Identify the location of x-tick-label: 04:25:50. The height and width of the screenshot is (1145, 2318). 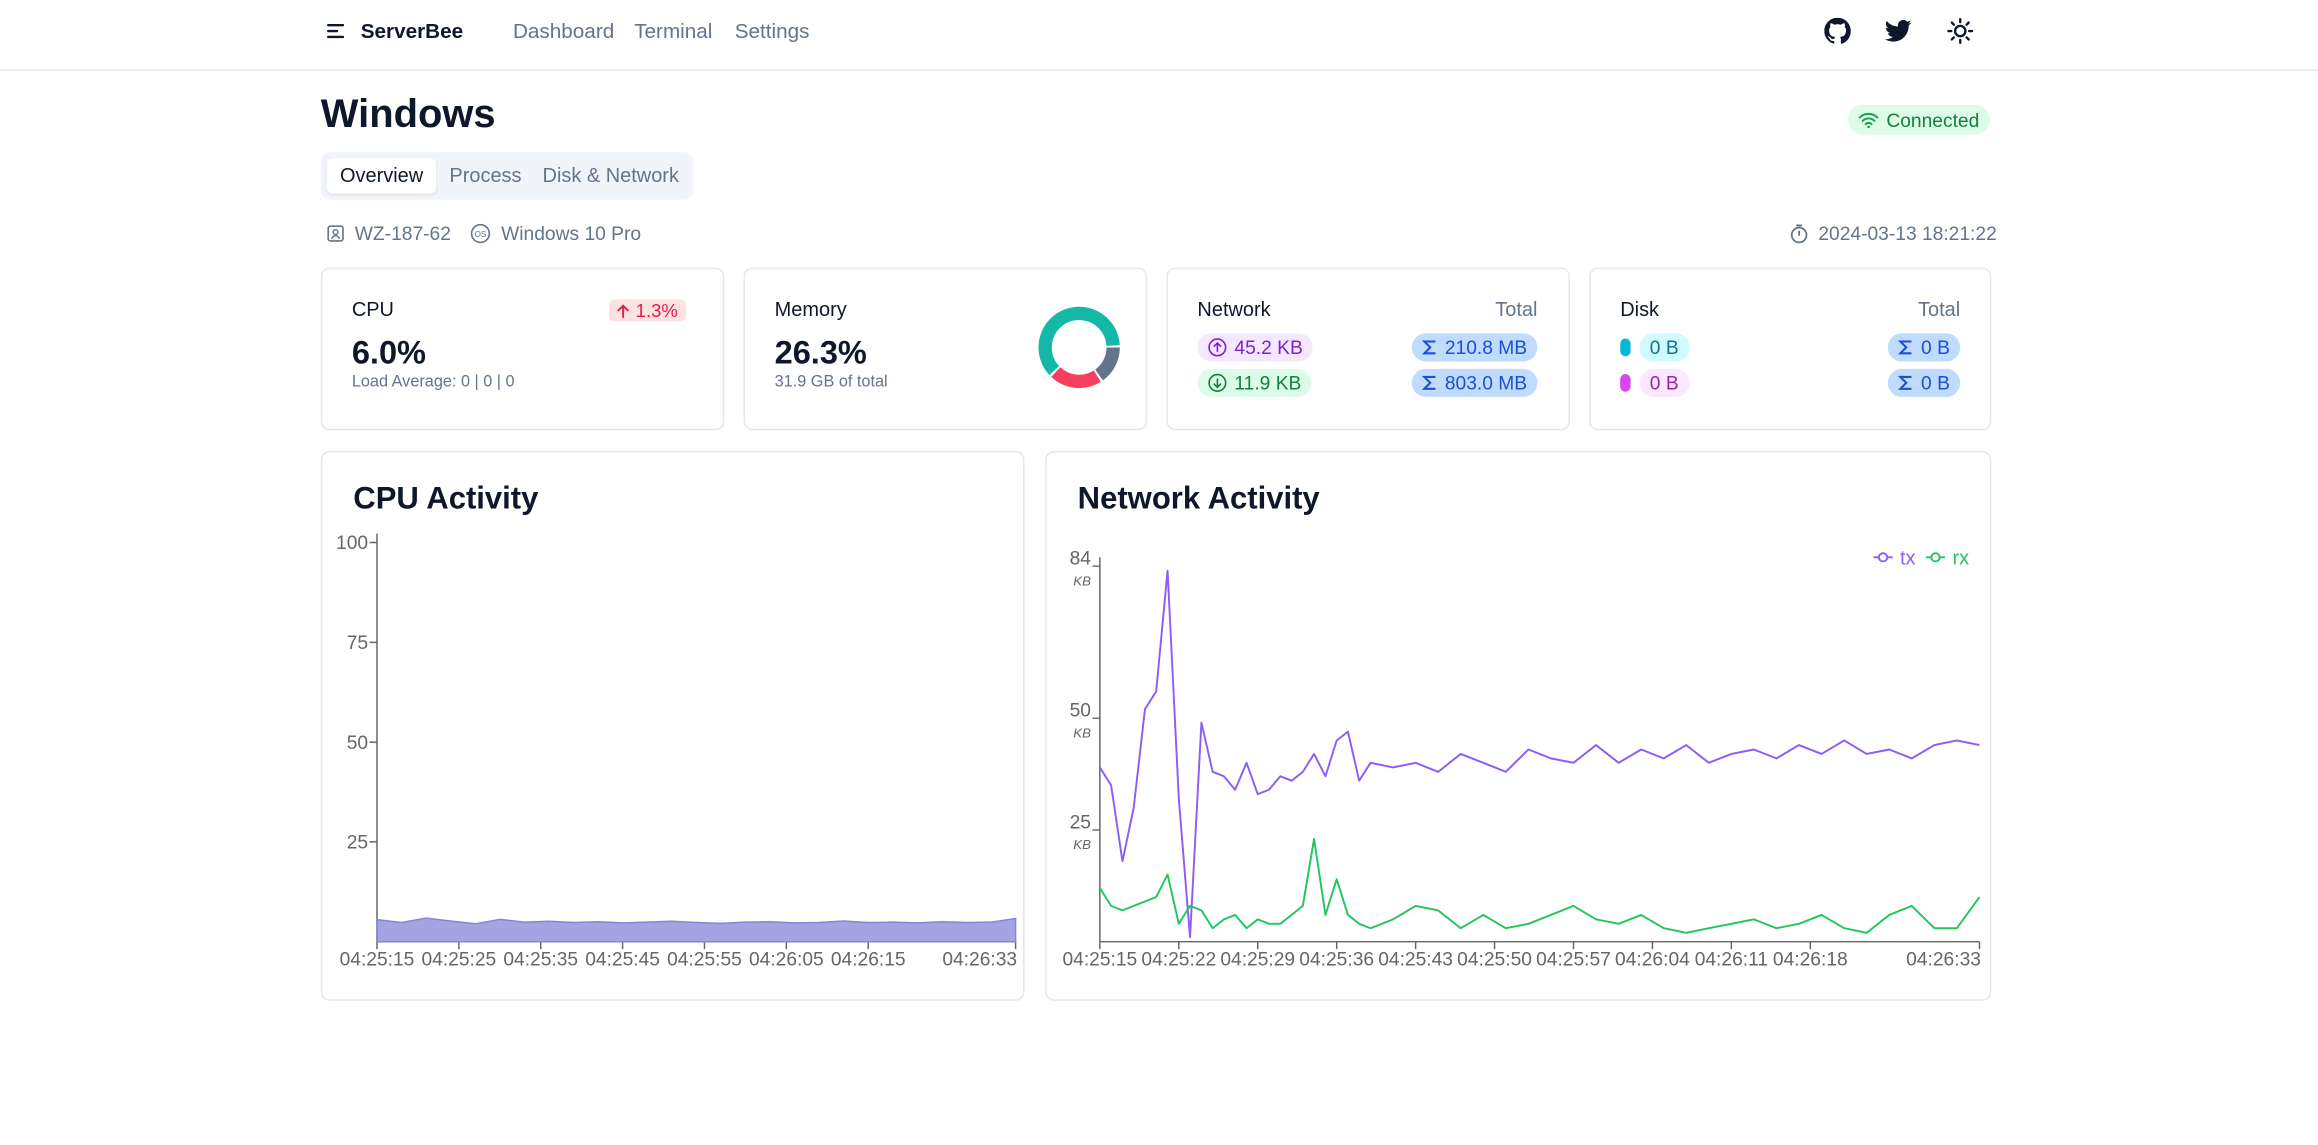
(1494, 959).